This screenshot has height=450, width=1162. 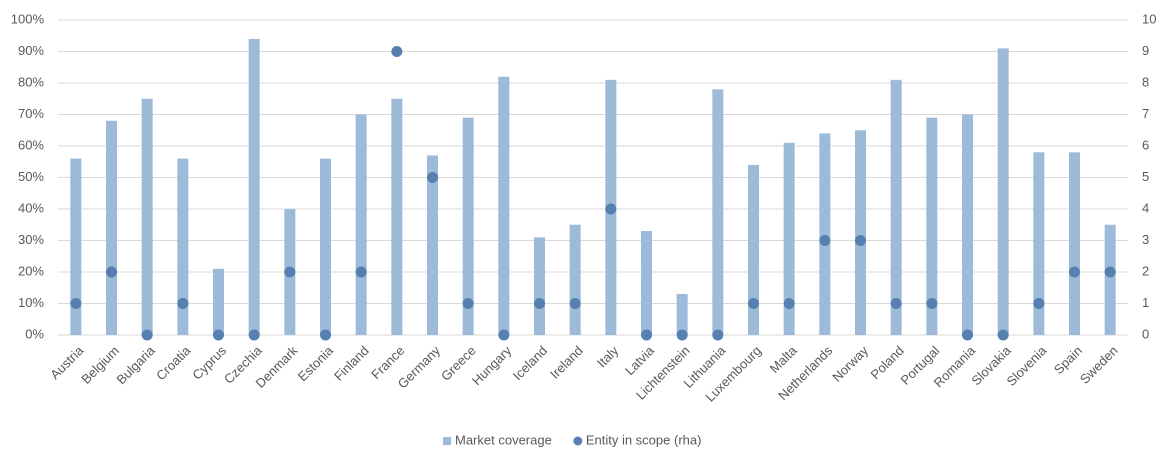 I want to click on x-tick-label: Italy, so click(x=608, y=357).